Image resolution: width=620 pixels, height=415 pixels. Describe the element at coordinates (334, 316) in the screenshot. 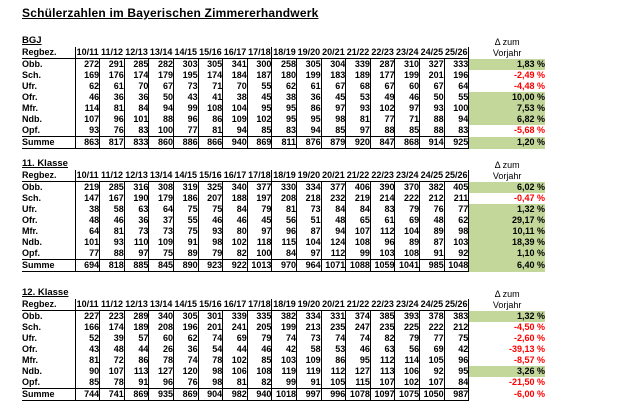

I see `value-cell: 331` at that location.